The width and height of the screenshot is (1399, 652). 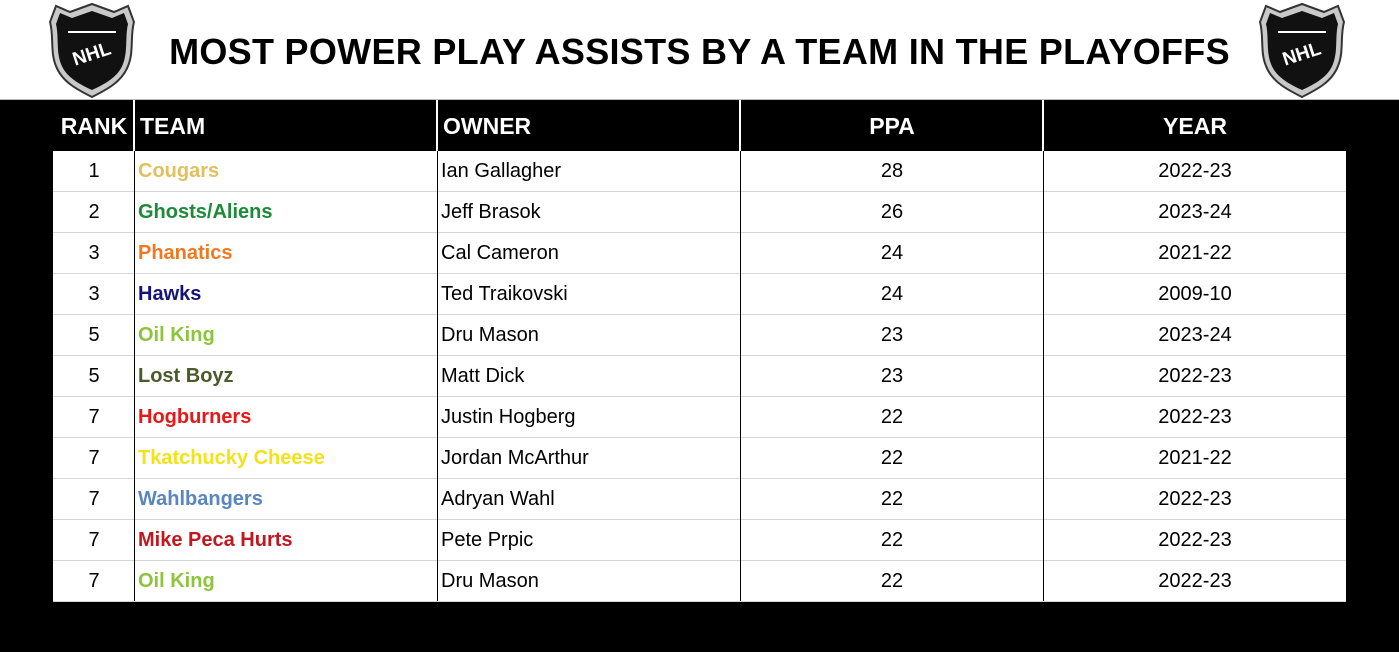 What do you see at coordinates (1195, 294) in the screenshot?
I see `year-cell: 2009-10` at bounding box center [1195, 294].